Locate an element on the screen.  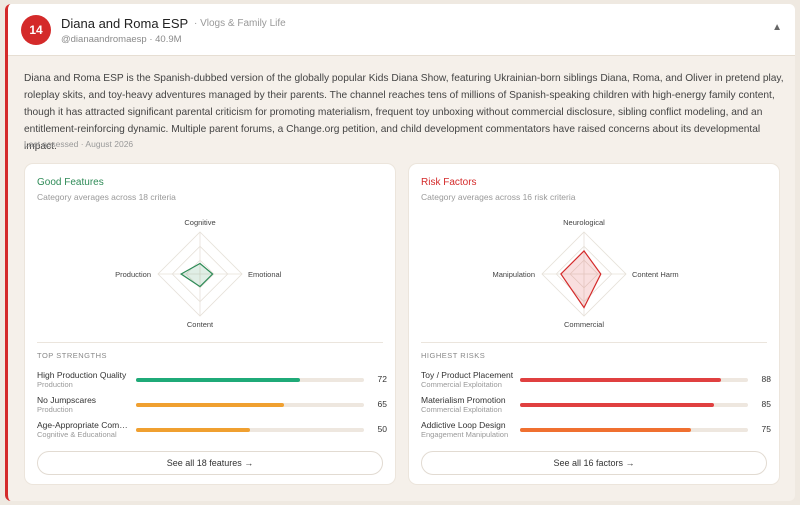
strength-label: High Production Quality is located at coordinates (82, 375).